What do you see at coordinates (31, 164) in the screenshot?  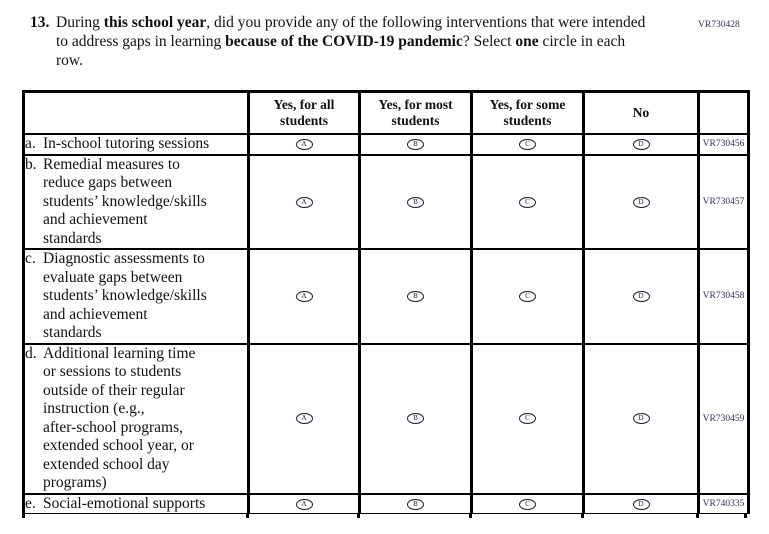 I see `row-letter: b.` at bounding box center [31, 164].